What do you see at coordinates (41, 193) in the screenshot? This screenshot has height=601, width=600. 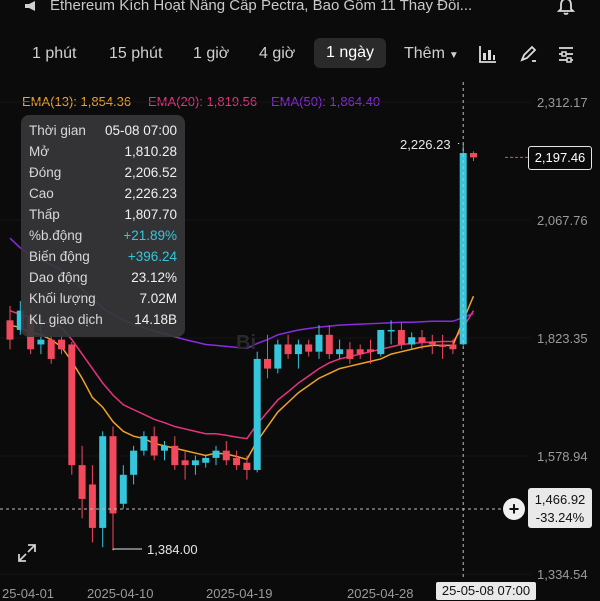 I see `tooltip-key: Cao` at bounding box center [41, 193].